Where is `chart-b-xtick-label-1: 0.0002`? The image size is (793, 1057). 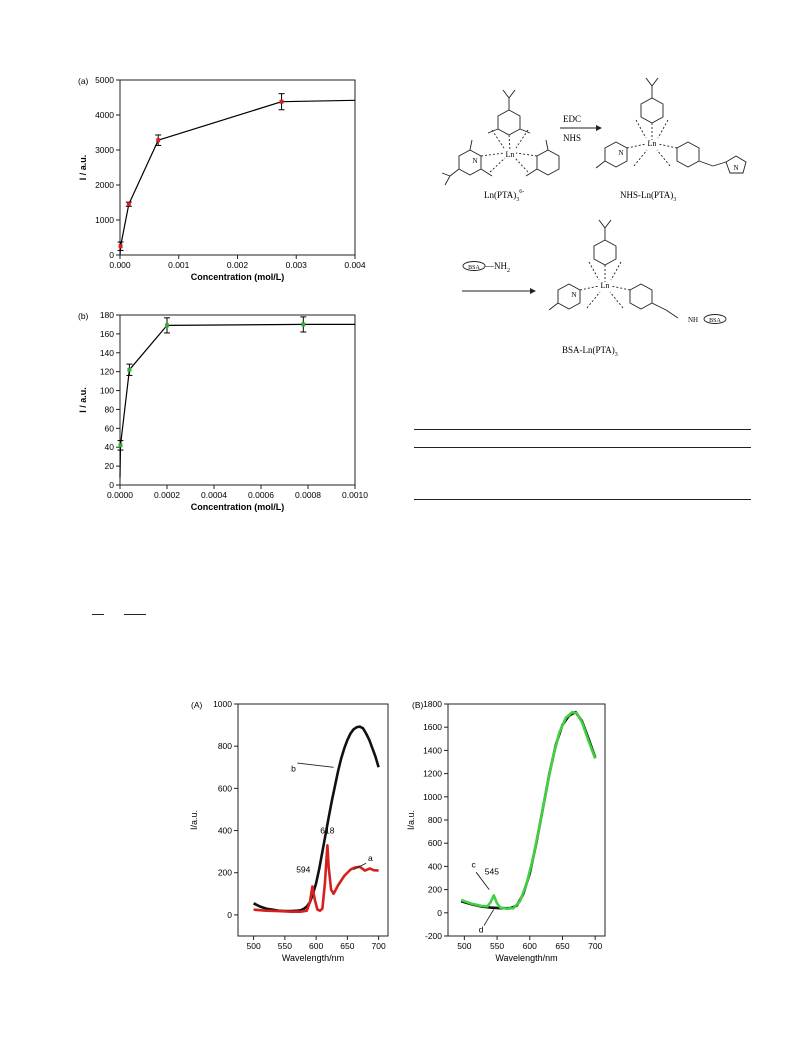
chart-b-xtick-label-1: 0.0002 is located at coordinates (167, 495).